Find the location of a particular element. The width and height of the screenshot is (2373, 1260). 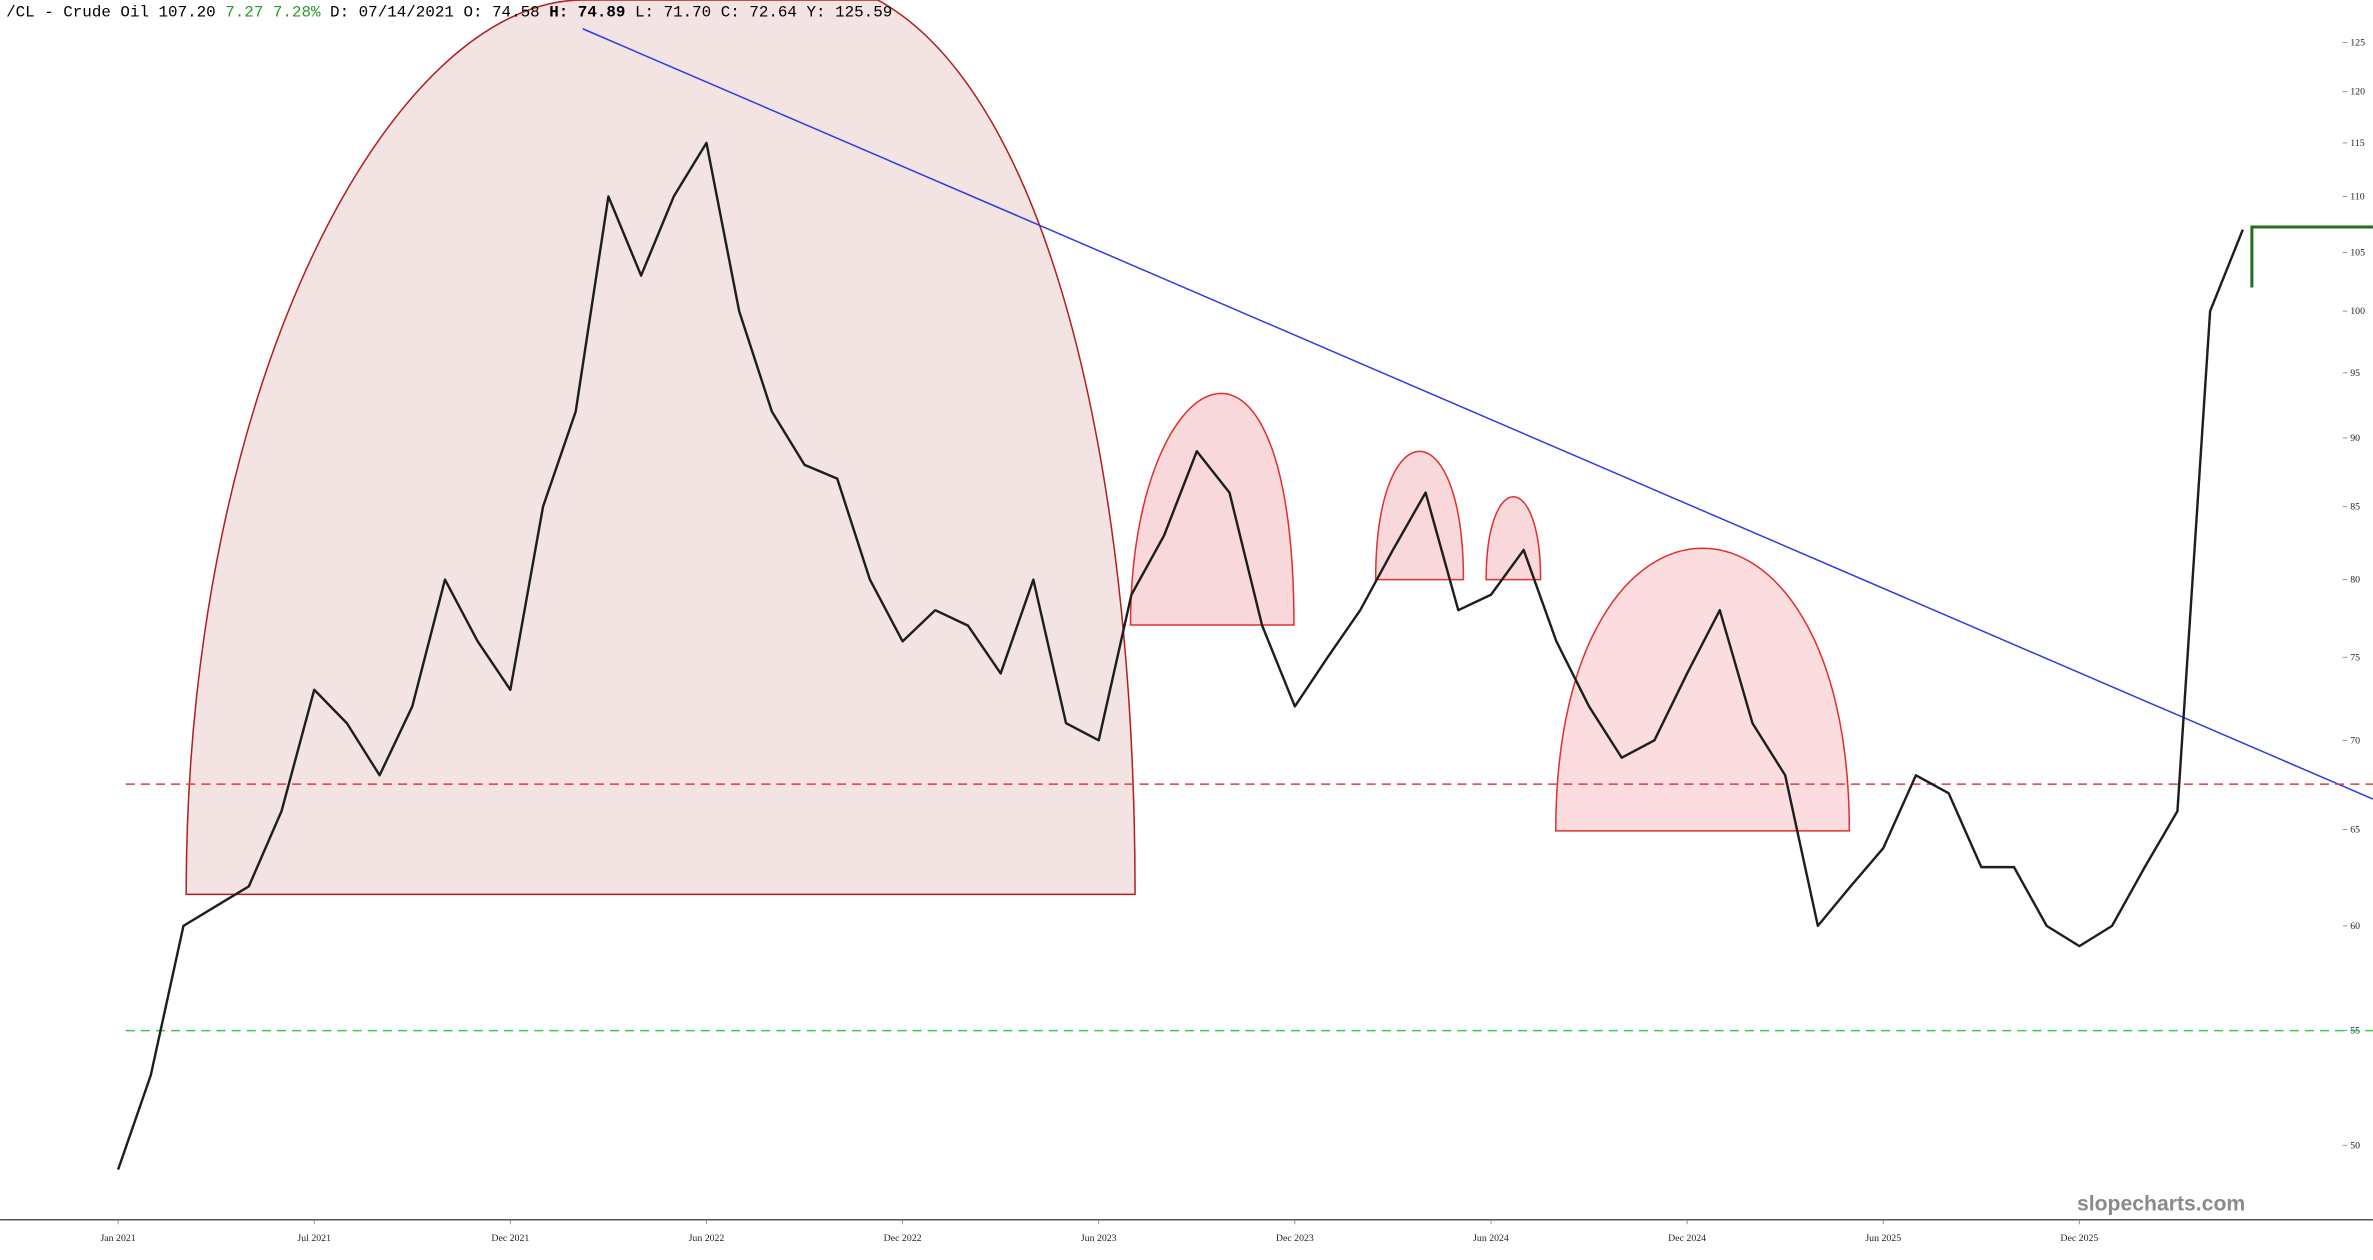

y-tick-label: 60 is located at coordinates (2355, 926).